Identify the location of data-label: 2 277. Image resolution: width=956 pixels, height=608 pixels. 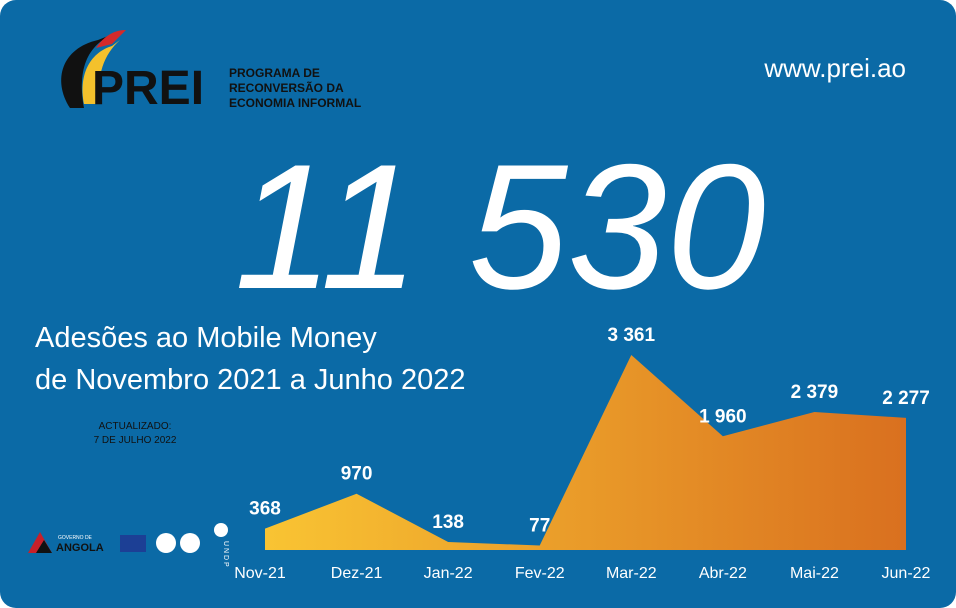
(906, 398).